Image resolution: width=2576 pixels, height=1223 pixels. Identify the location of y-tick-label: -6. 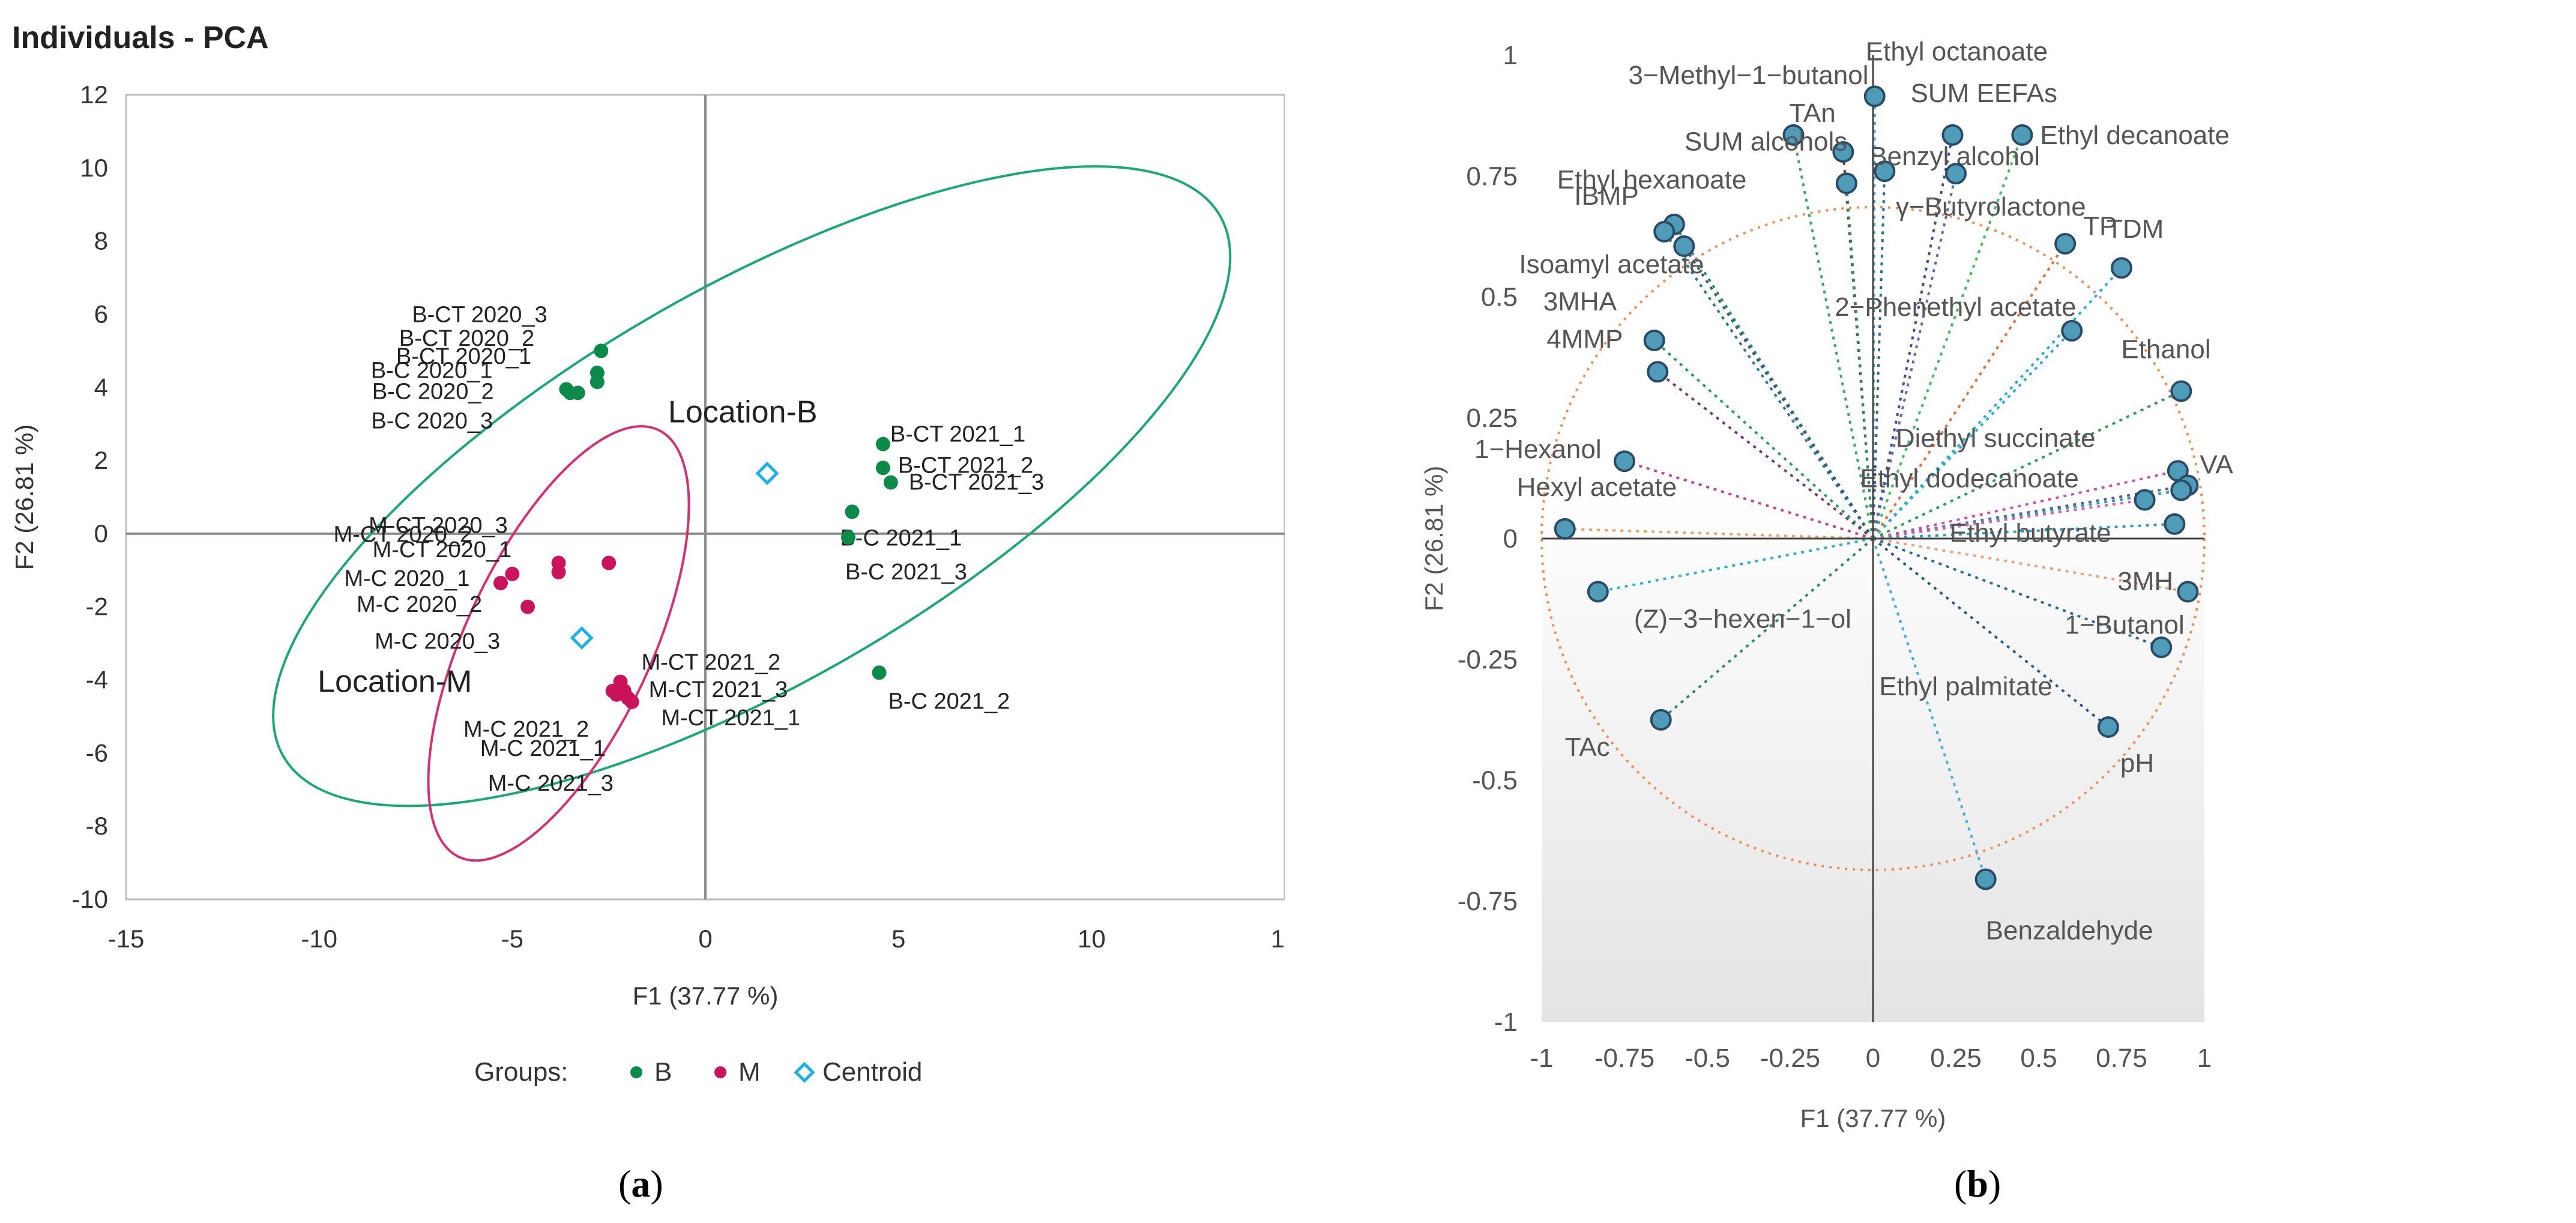
(97, 753).